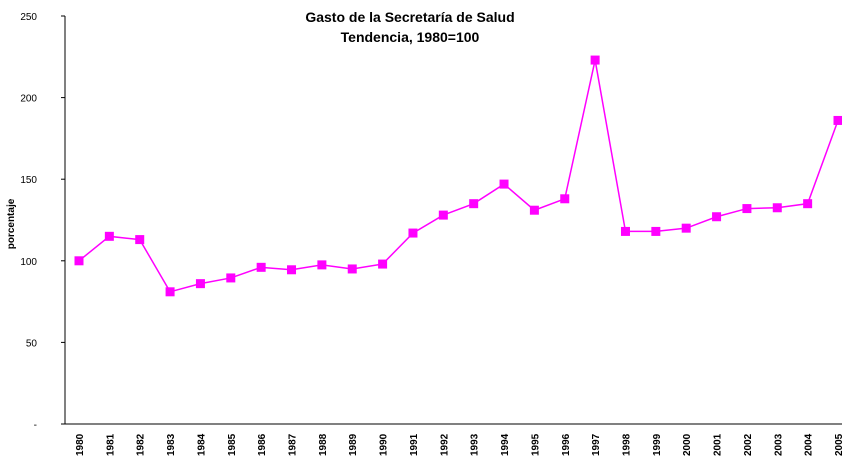 The width and height of the screenshot is (842, 460). I want to click on x-tick-label: 2002, so click(748, 444).